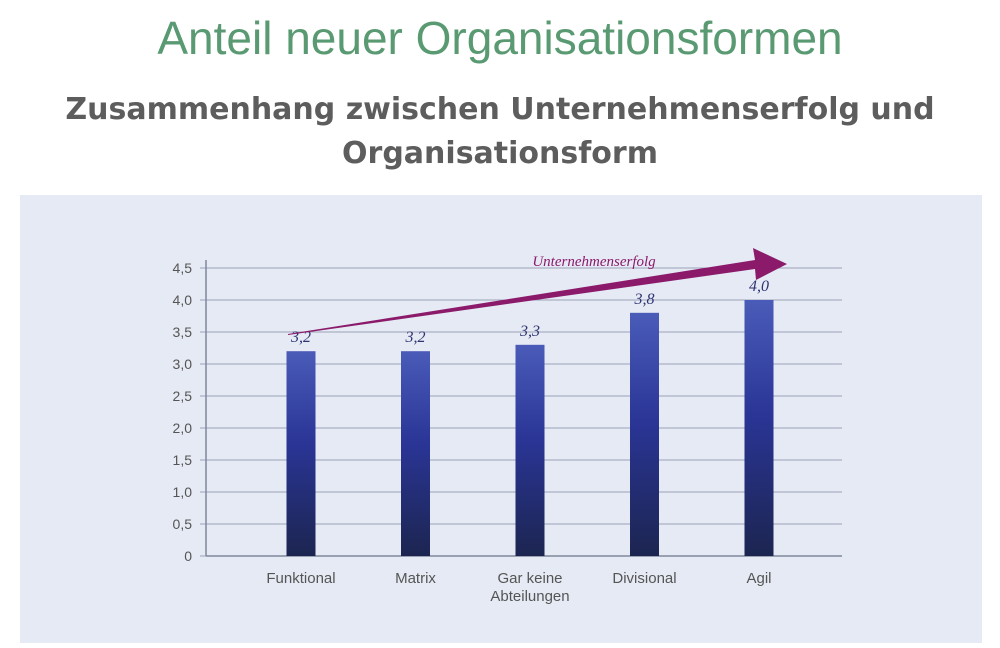  What do you see at coordinates (183, 396) in the screenshot?
I see `y-tick-label: 2,5` at bounding box center [183, 396].